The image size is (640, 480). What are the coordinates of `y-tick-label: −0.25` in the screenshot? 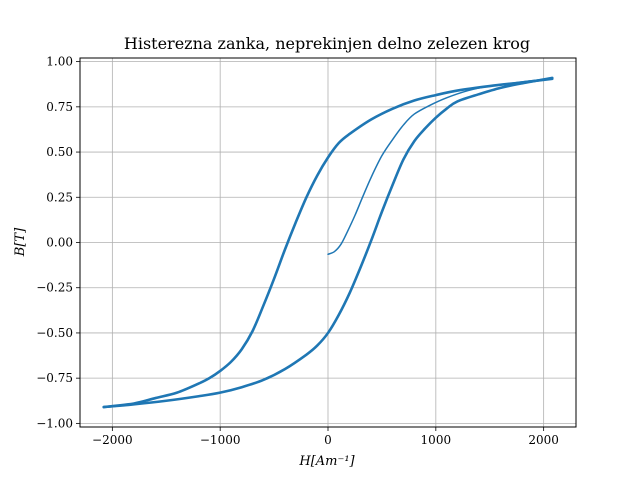 It's located at (54, 288).